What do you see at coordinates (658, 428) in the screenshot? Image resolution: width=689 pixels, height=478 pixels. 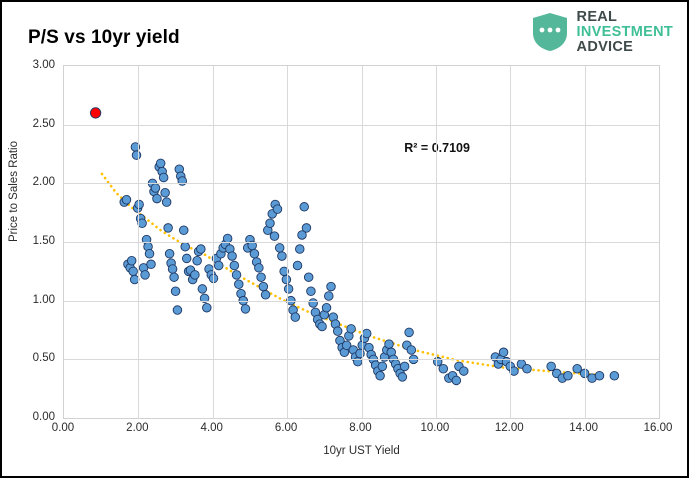 I see `x-tick-label: 16.00` at bounding box center [658, 428].